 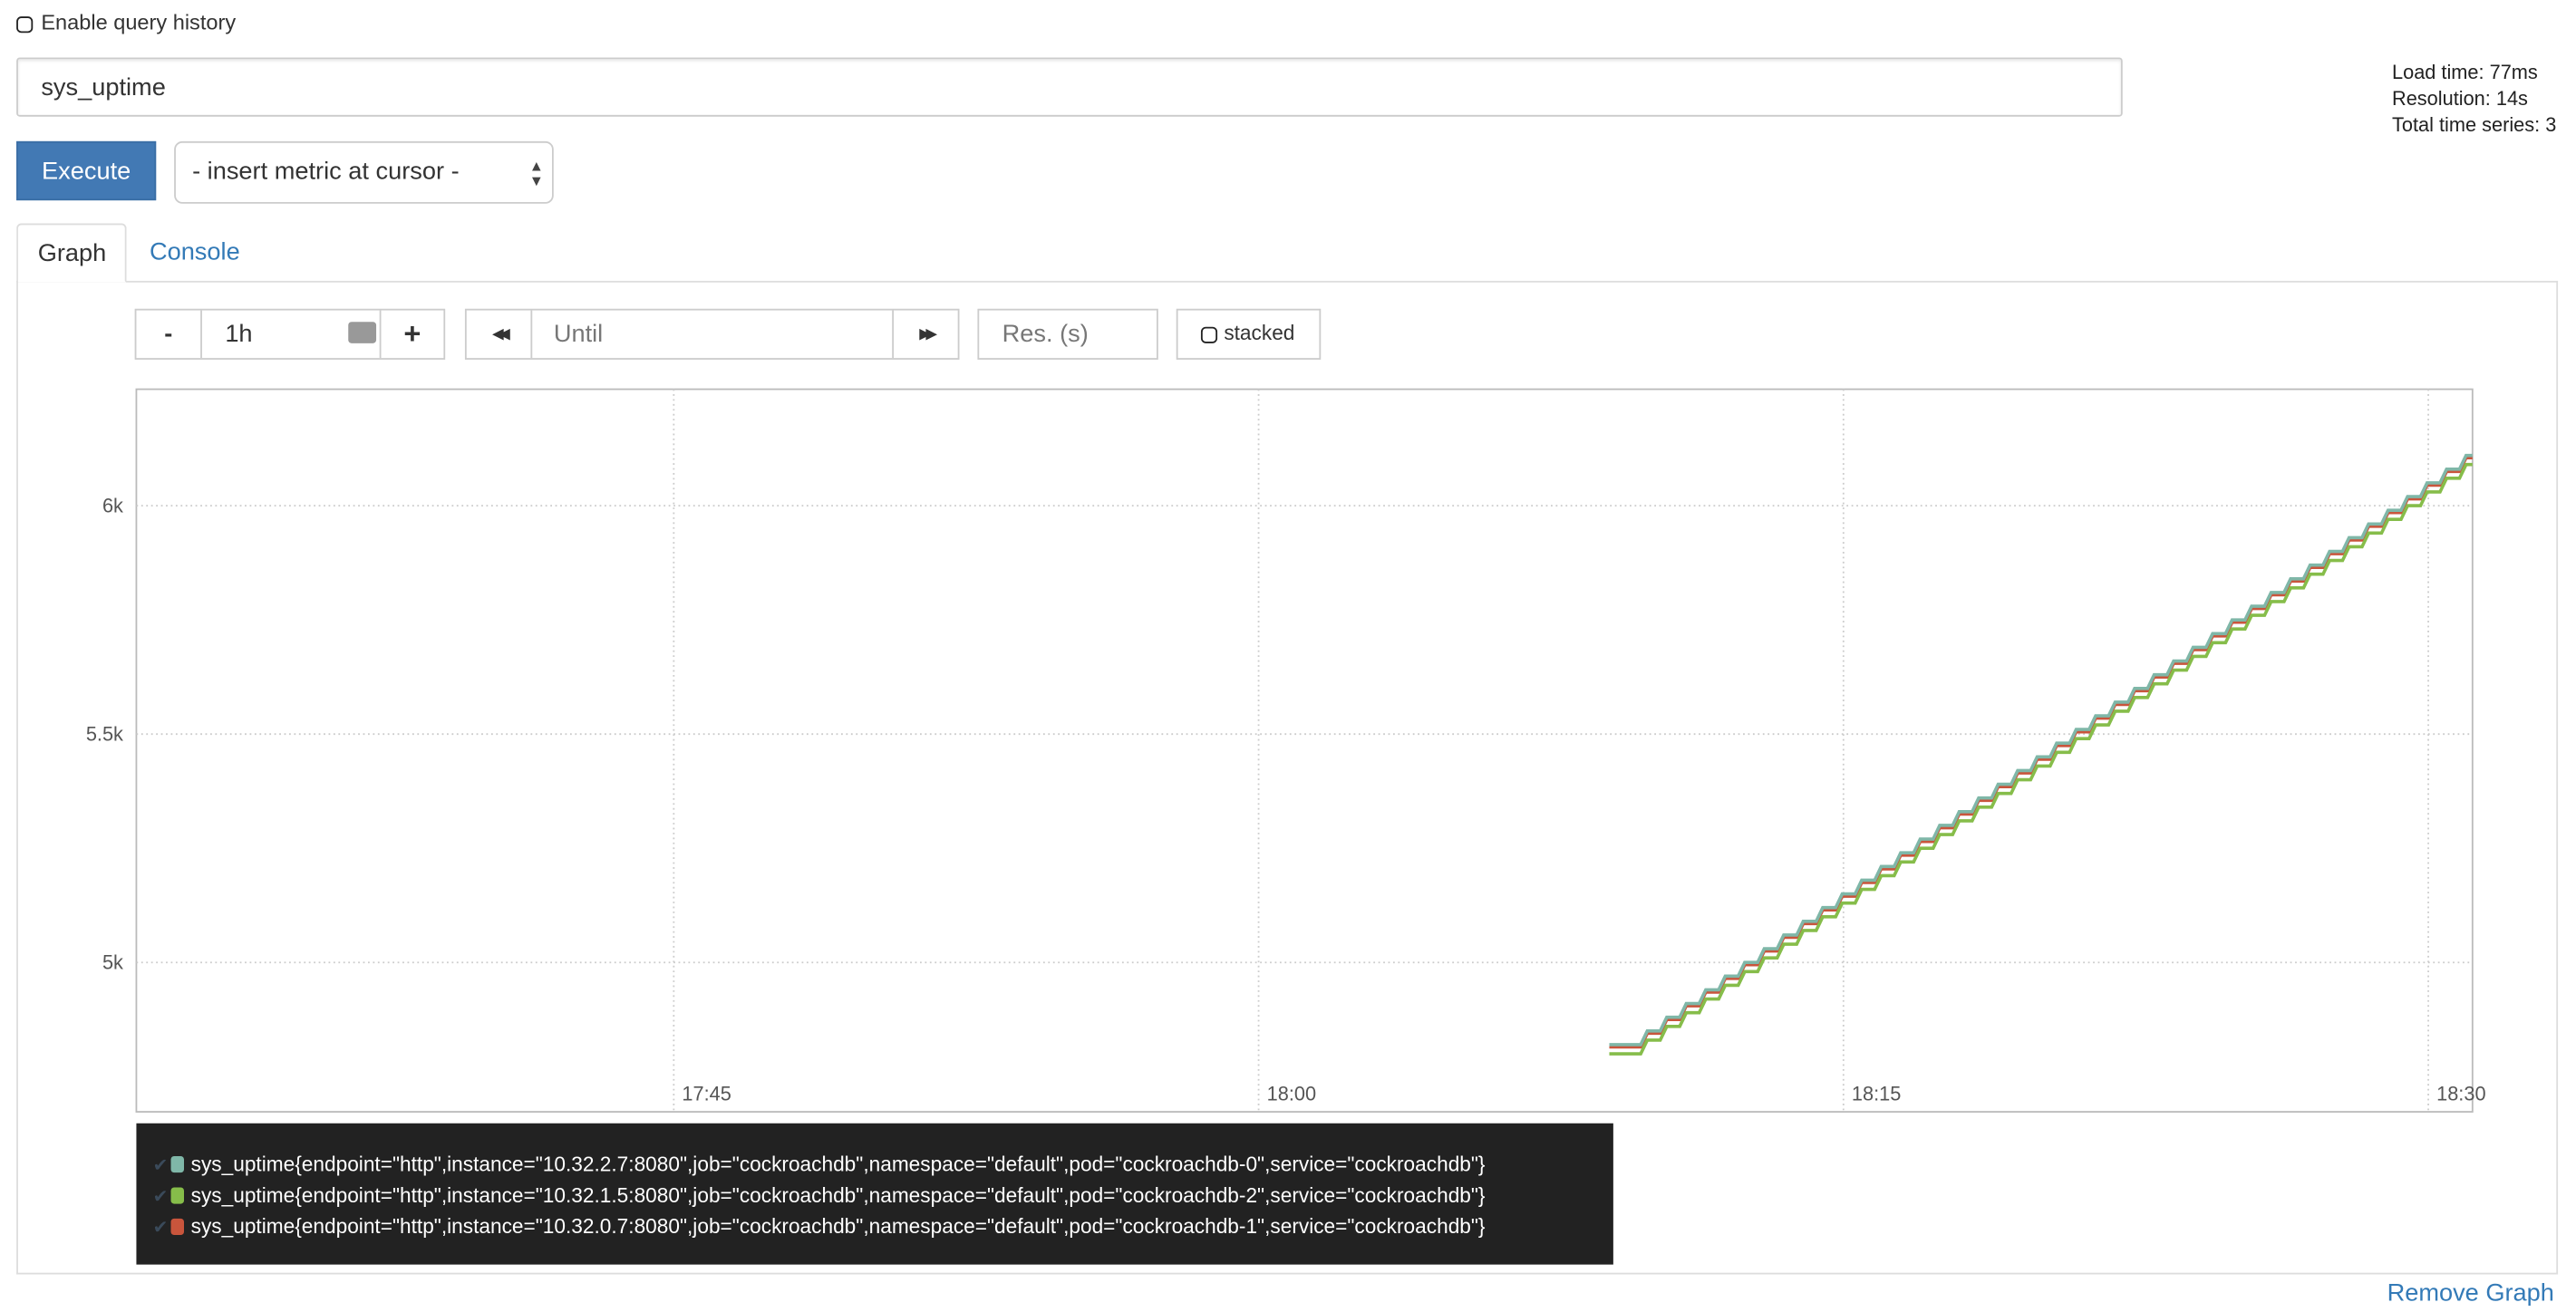 What do you see at coordinates (1209, 334) in the screenshot?
I see `stacked-checkbox` at bounding box center [1209, 334].